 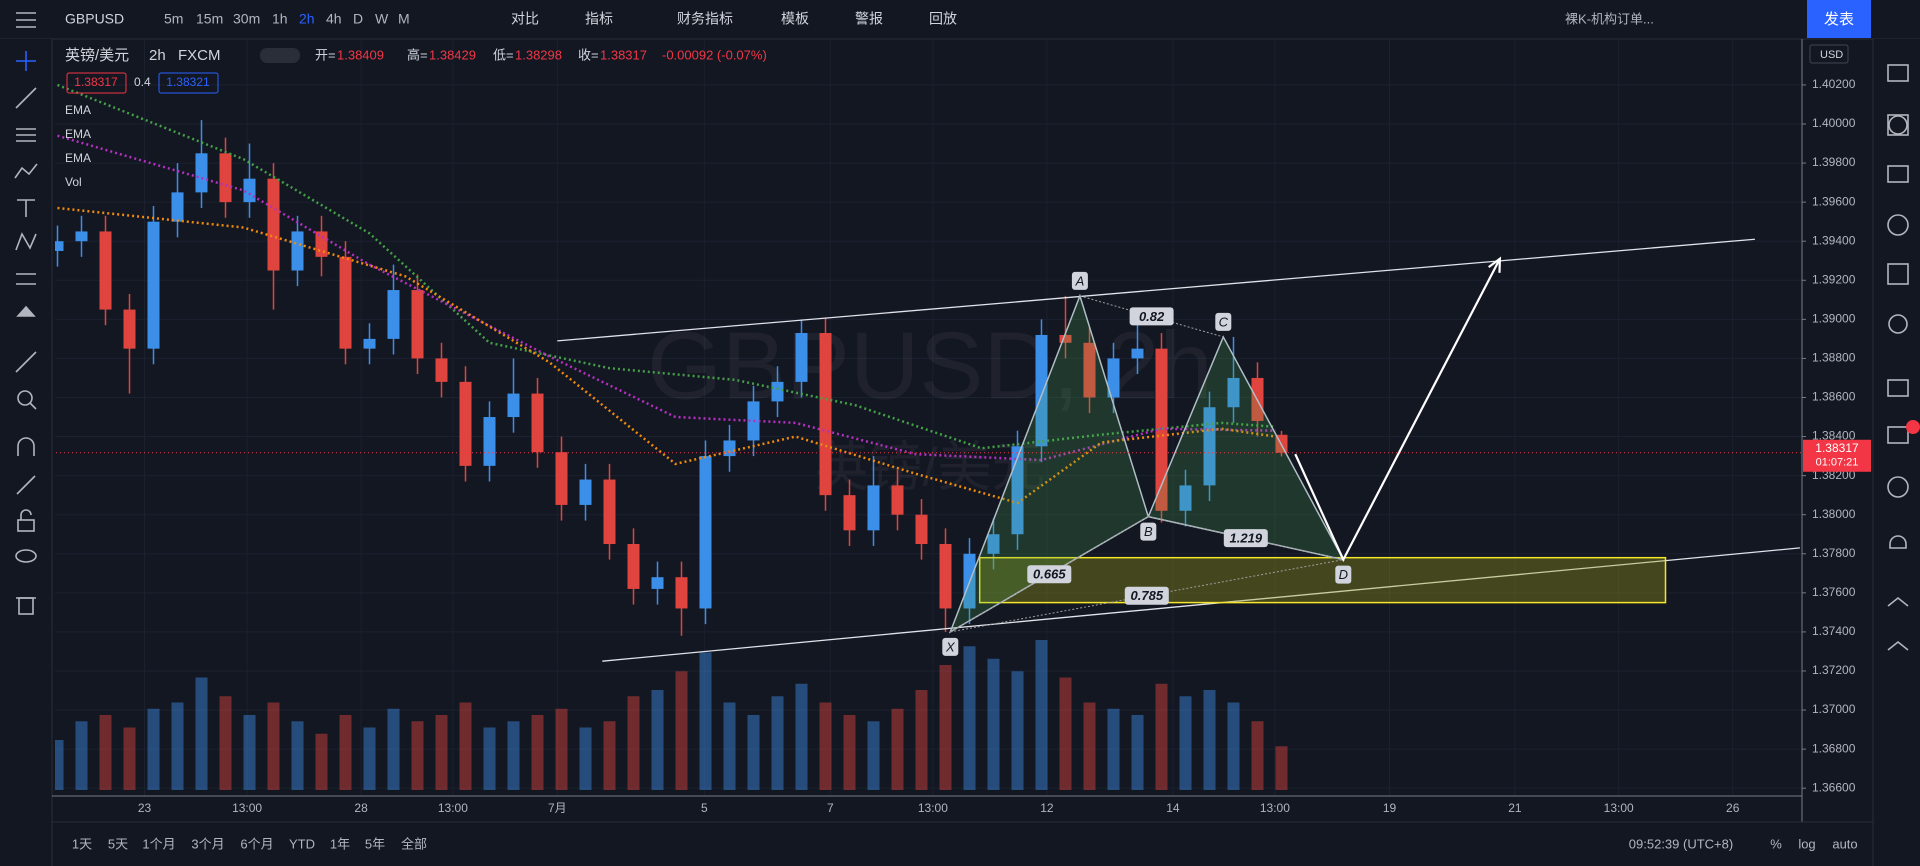 What do you see at coordinates (1898, 357) in the screenshot?
I see `sidebar-icons` at bounding box center [1898, 357].